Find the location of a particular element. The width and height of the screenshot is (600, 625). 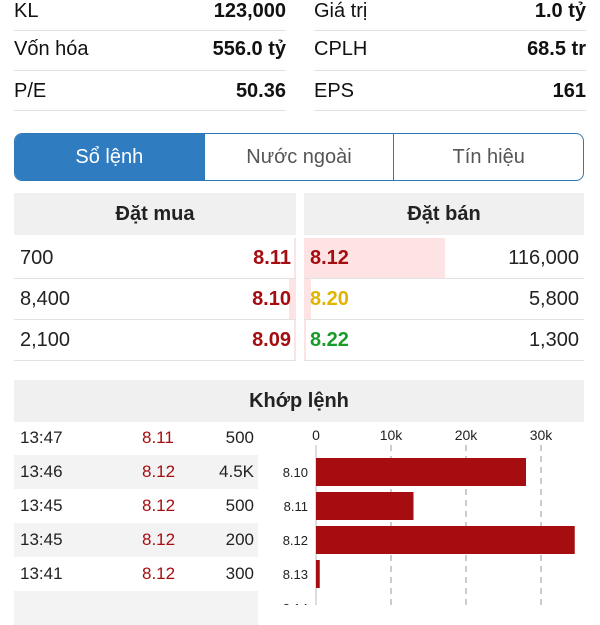

order-book-row: 700 8.11 8.12 116,000 is located at coordinates (300, 258).